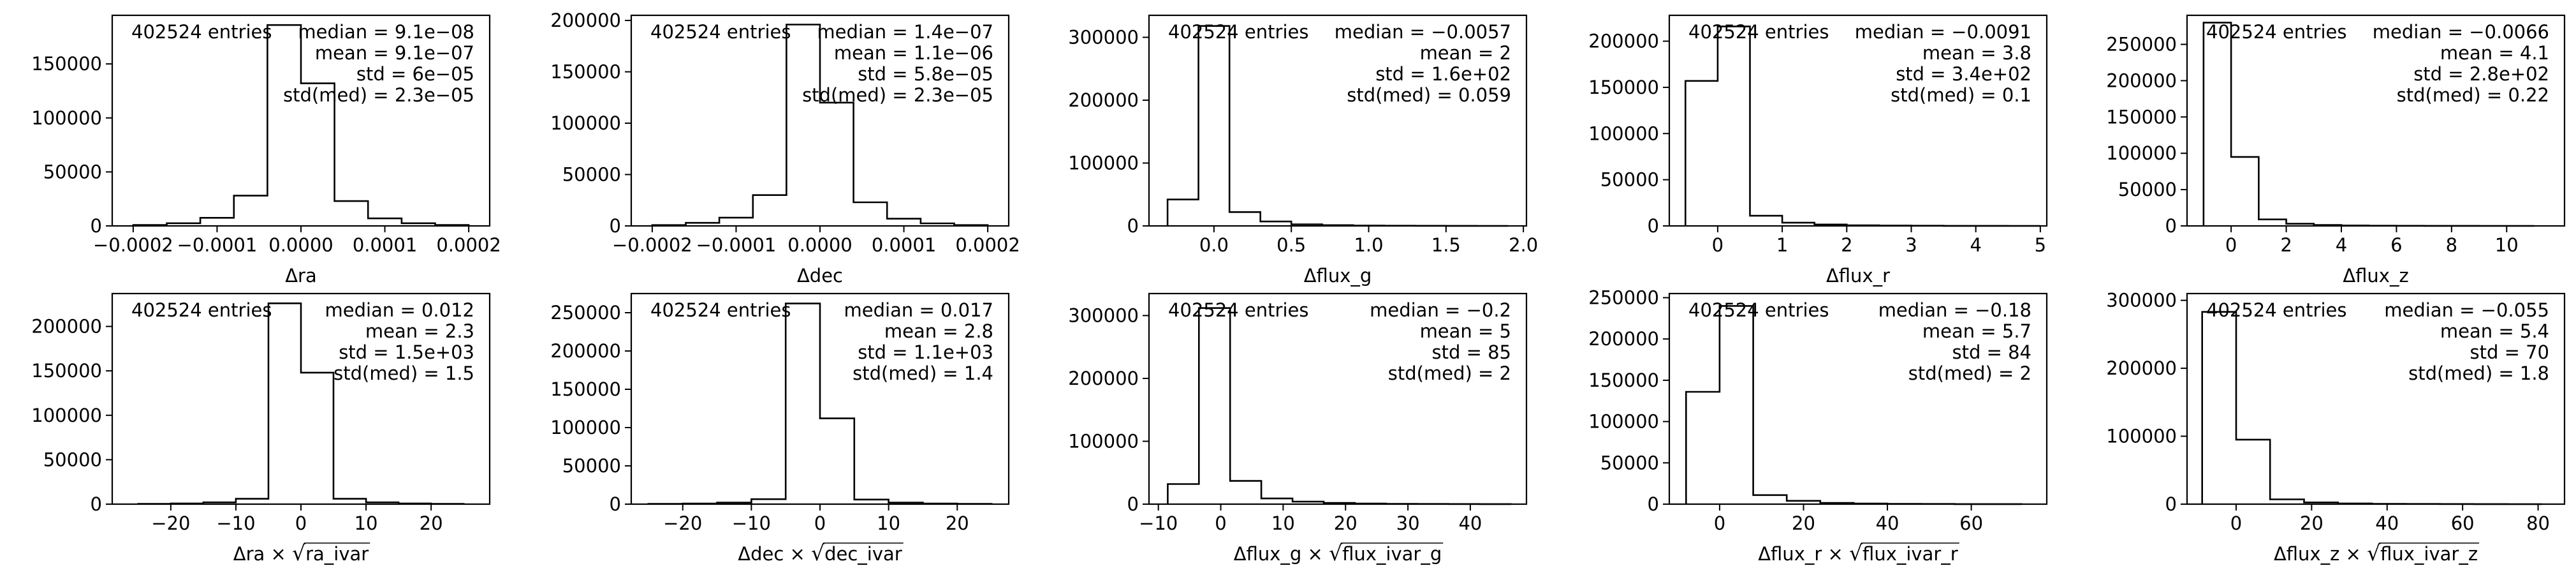 The height and width of the screenshot is (582, 2576). What do you see at coordinates (1446, 245) in the screenshot?
I see `x-tick-label: 1.5` at bounding box center [1446, 245].